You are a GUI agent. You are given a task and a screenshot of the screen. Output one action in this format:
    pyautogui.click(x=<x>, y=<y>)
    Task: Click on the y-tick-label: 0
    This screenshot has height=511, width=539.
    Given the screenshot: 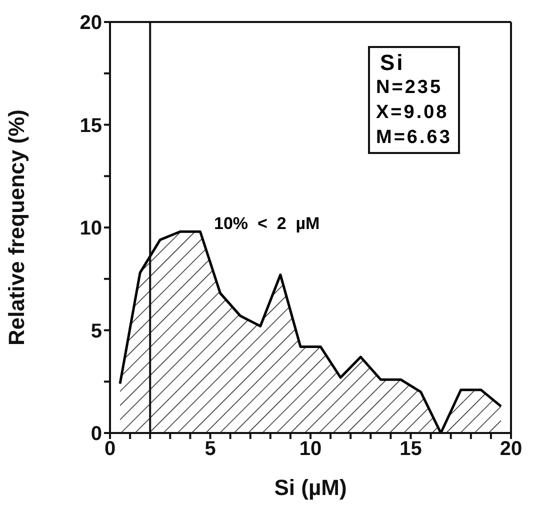 What is the action you would take?
    pyautogui.click(x=96, y=434)
    